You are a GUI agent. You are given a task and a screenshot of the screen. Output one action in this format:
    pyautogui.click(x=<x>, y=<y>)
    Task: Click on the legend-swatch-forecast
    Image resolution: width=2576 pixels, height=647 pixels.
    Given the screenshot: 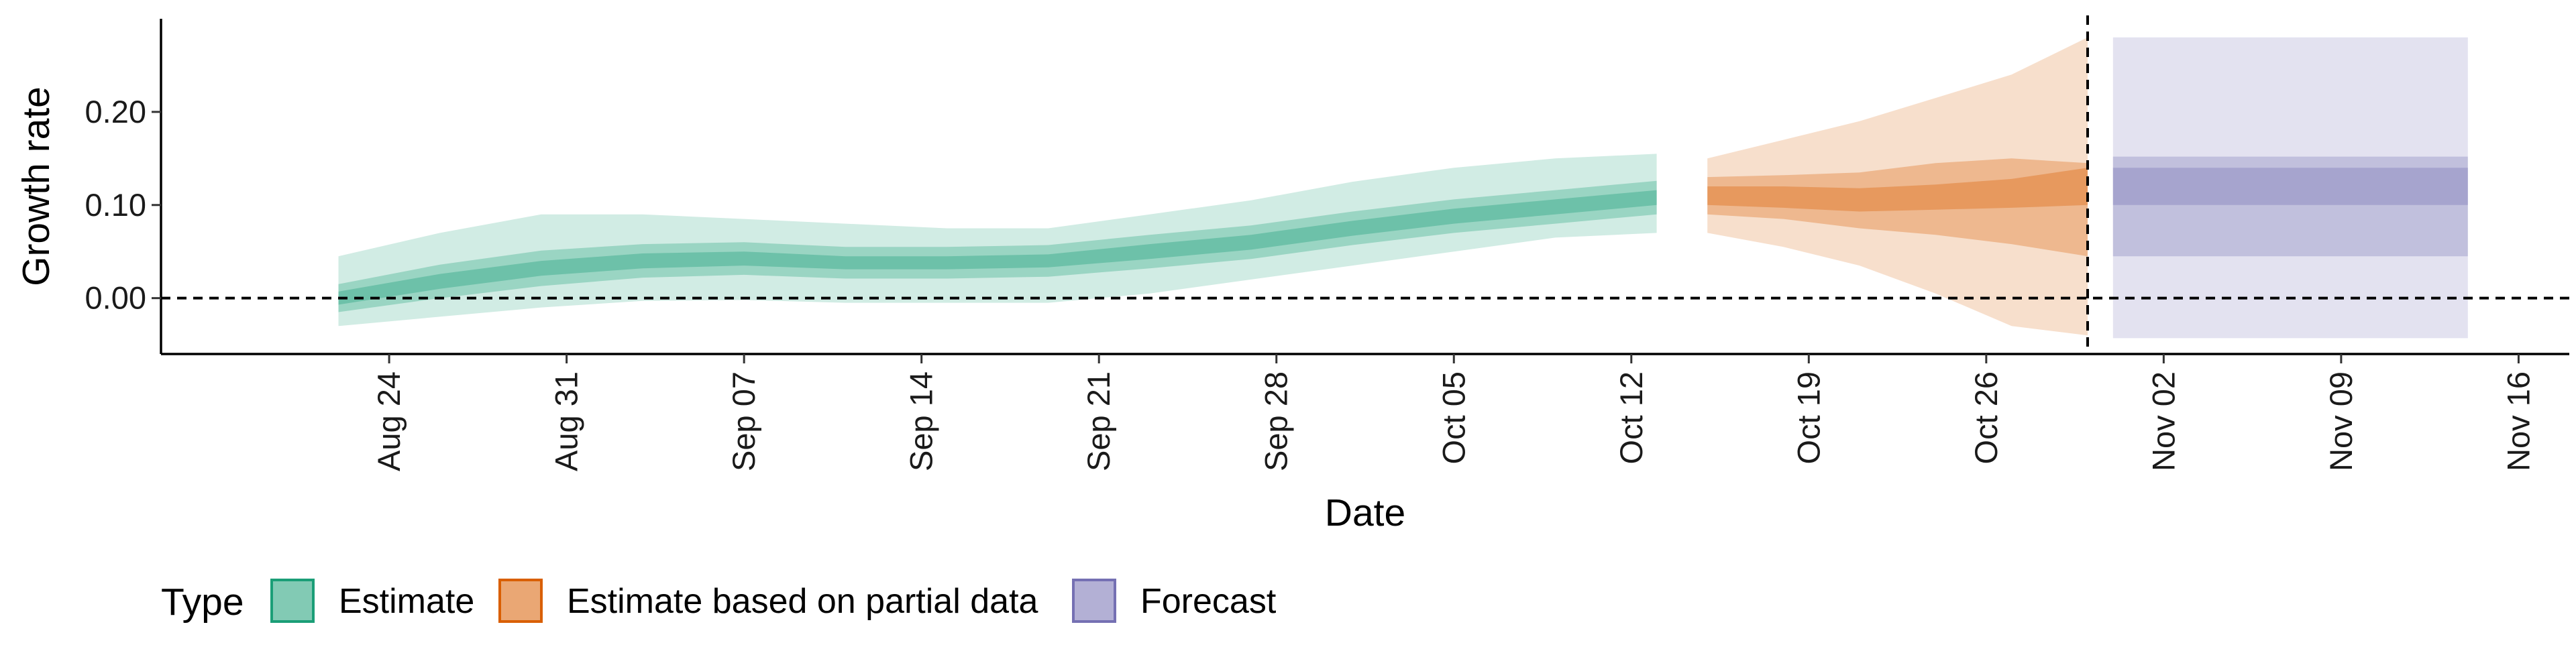 What is the action you would take?
    pyautogui.click(x=1094, y=601)
    